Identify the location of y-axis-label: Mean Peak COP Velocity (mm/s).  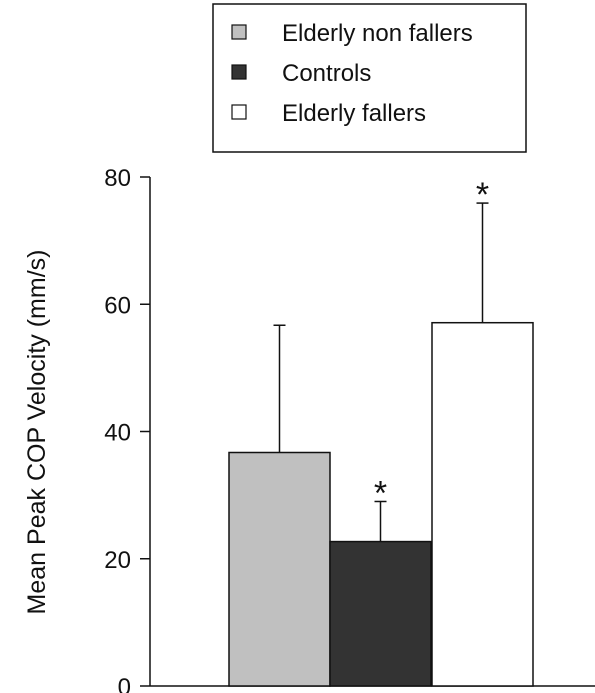
(37, 432).